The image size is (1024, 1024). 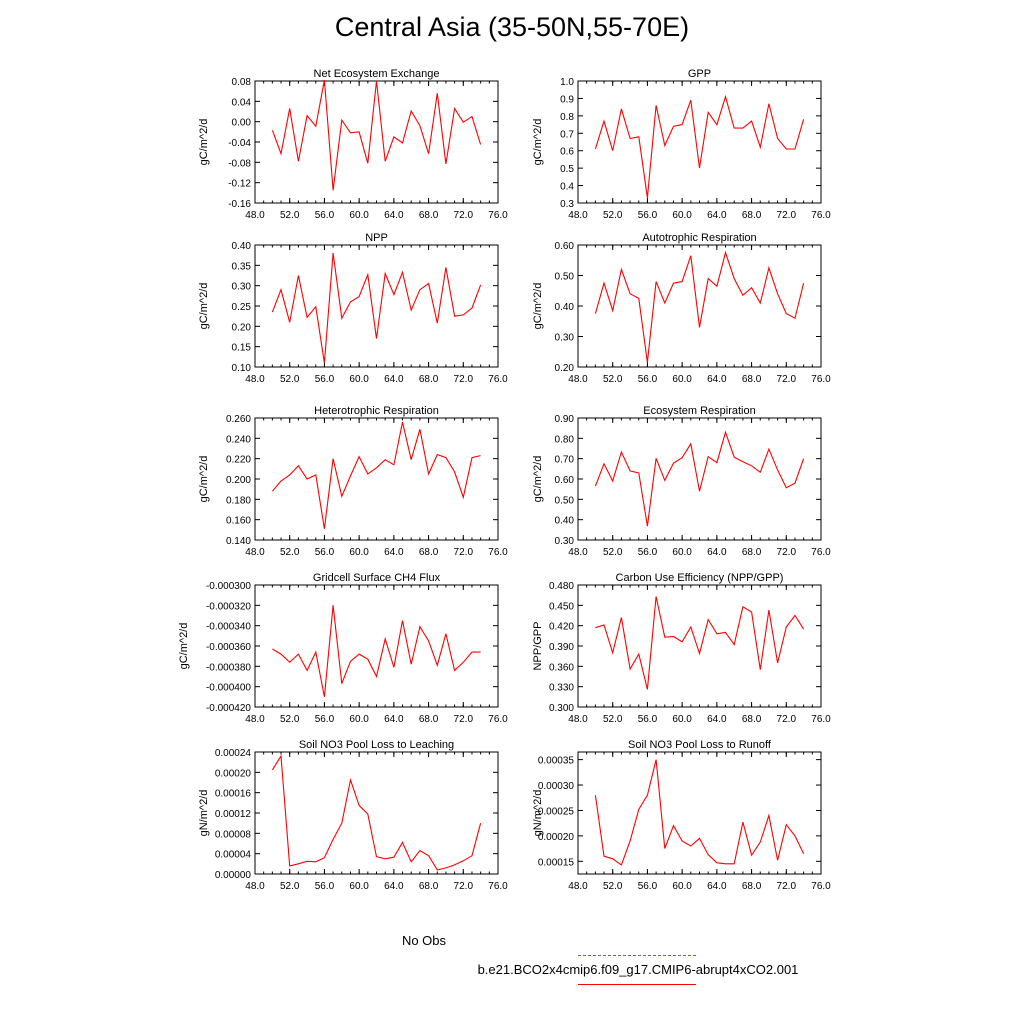 What do you see at coordinates (228, 667) in the screenshot?
I see `y-tick-label: -0.000380` at bounding box center [228, 667].